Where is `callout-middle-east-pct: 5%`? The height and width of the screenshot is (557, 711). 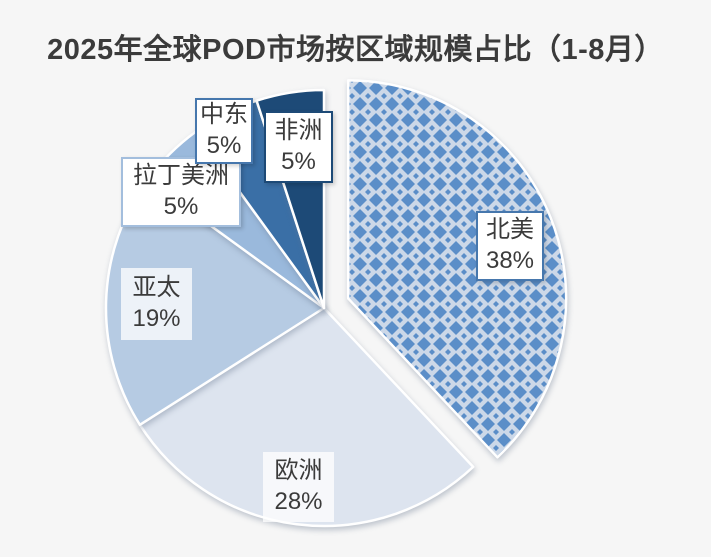
callout-middle-east-pct: 5% is located at coordinates (224, 145).